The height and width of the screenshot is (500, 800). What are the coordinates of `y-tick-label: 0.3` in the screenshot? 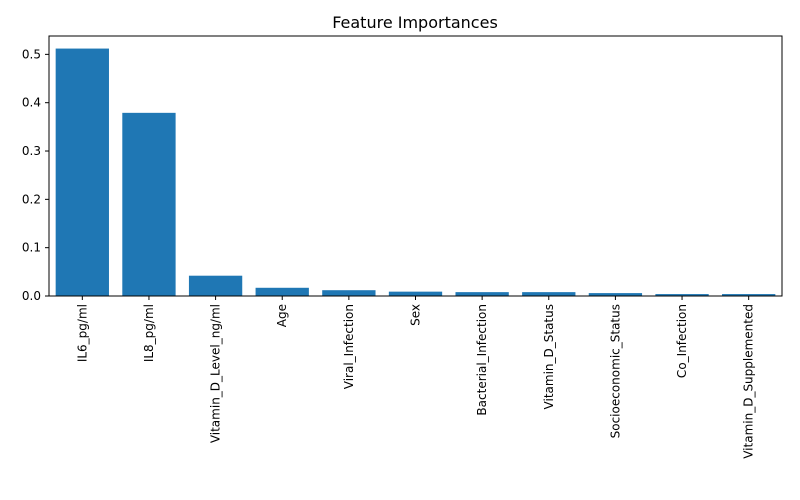 It's located at (31, 151).